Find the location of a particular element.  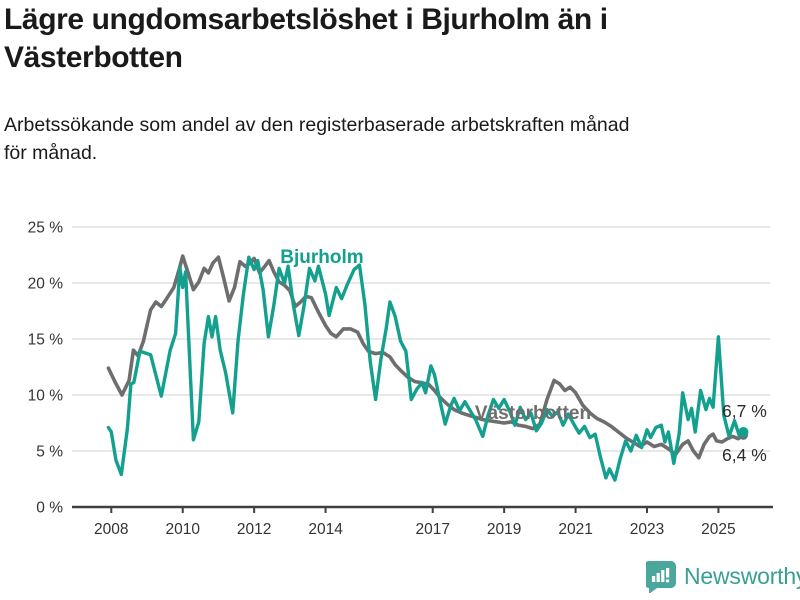

y-axis-tick-label: 15 % is located at coordinates (46, 340).